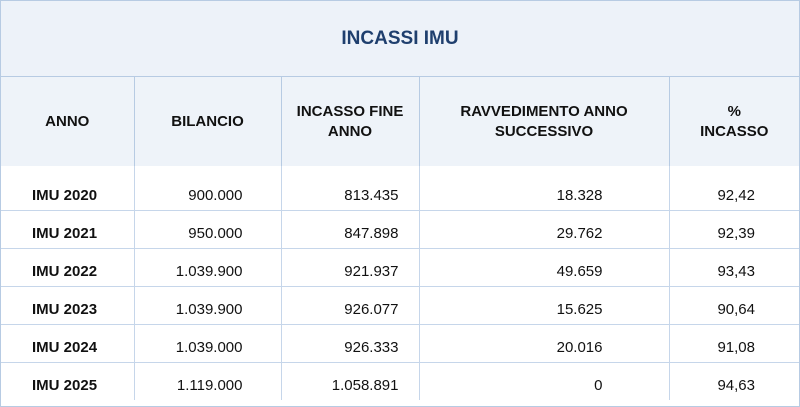  Describe the element at coordinates (350, 188) in the screenshot. I see `cell: 813.435` at that location.